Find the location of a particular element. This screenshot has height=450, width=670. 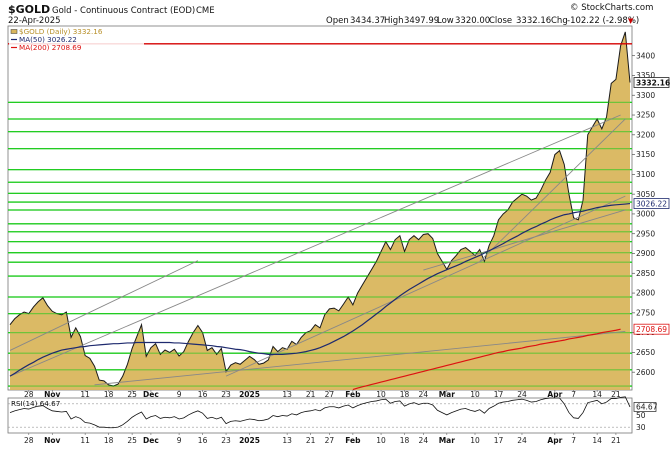

y-tick-label-3300: 3300 is located at coordinates (645, 95).